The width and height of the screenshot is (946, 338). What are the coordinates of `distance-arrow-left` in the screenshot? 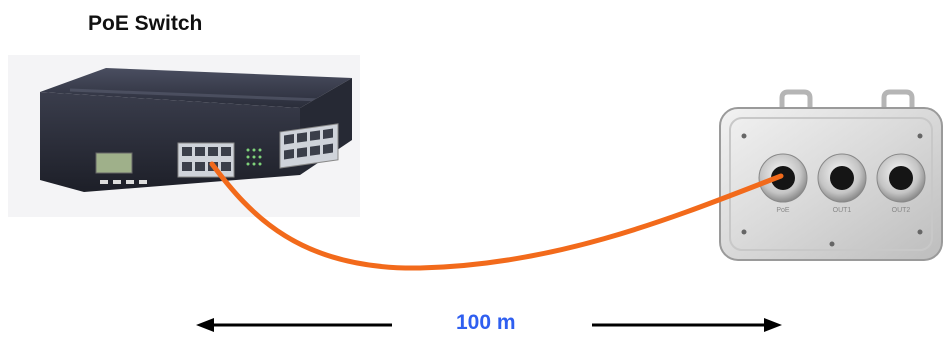 It's located at (294, 325).